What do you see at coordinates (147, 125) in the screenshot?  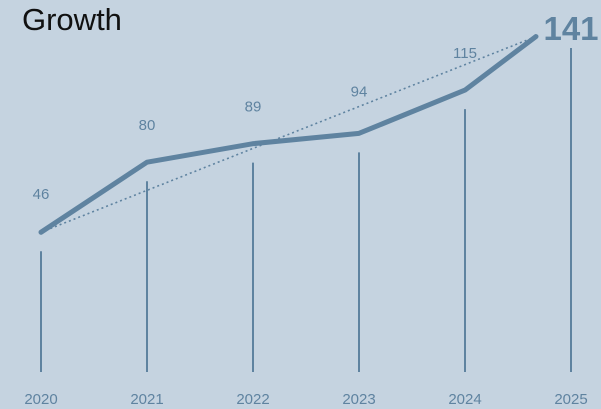 I see `value-label-2021: 80` at bounding box center [147, 125].